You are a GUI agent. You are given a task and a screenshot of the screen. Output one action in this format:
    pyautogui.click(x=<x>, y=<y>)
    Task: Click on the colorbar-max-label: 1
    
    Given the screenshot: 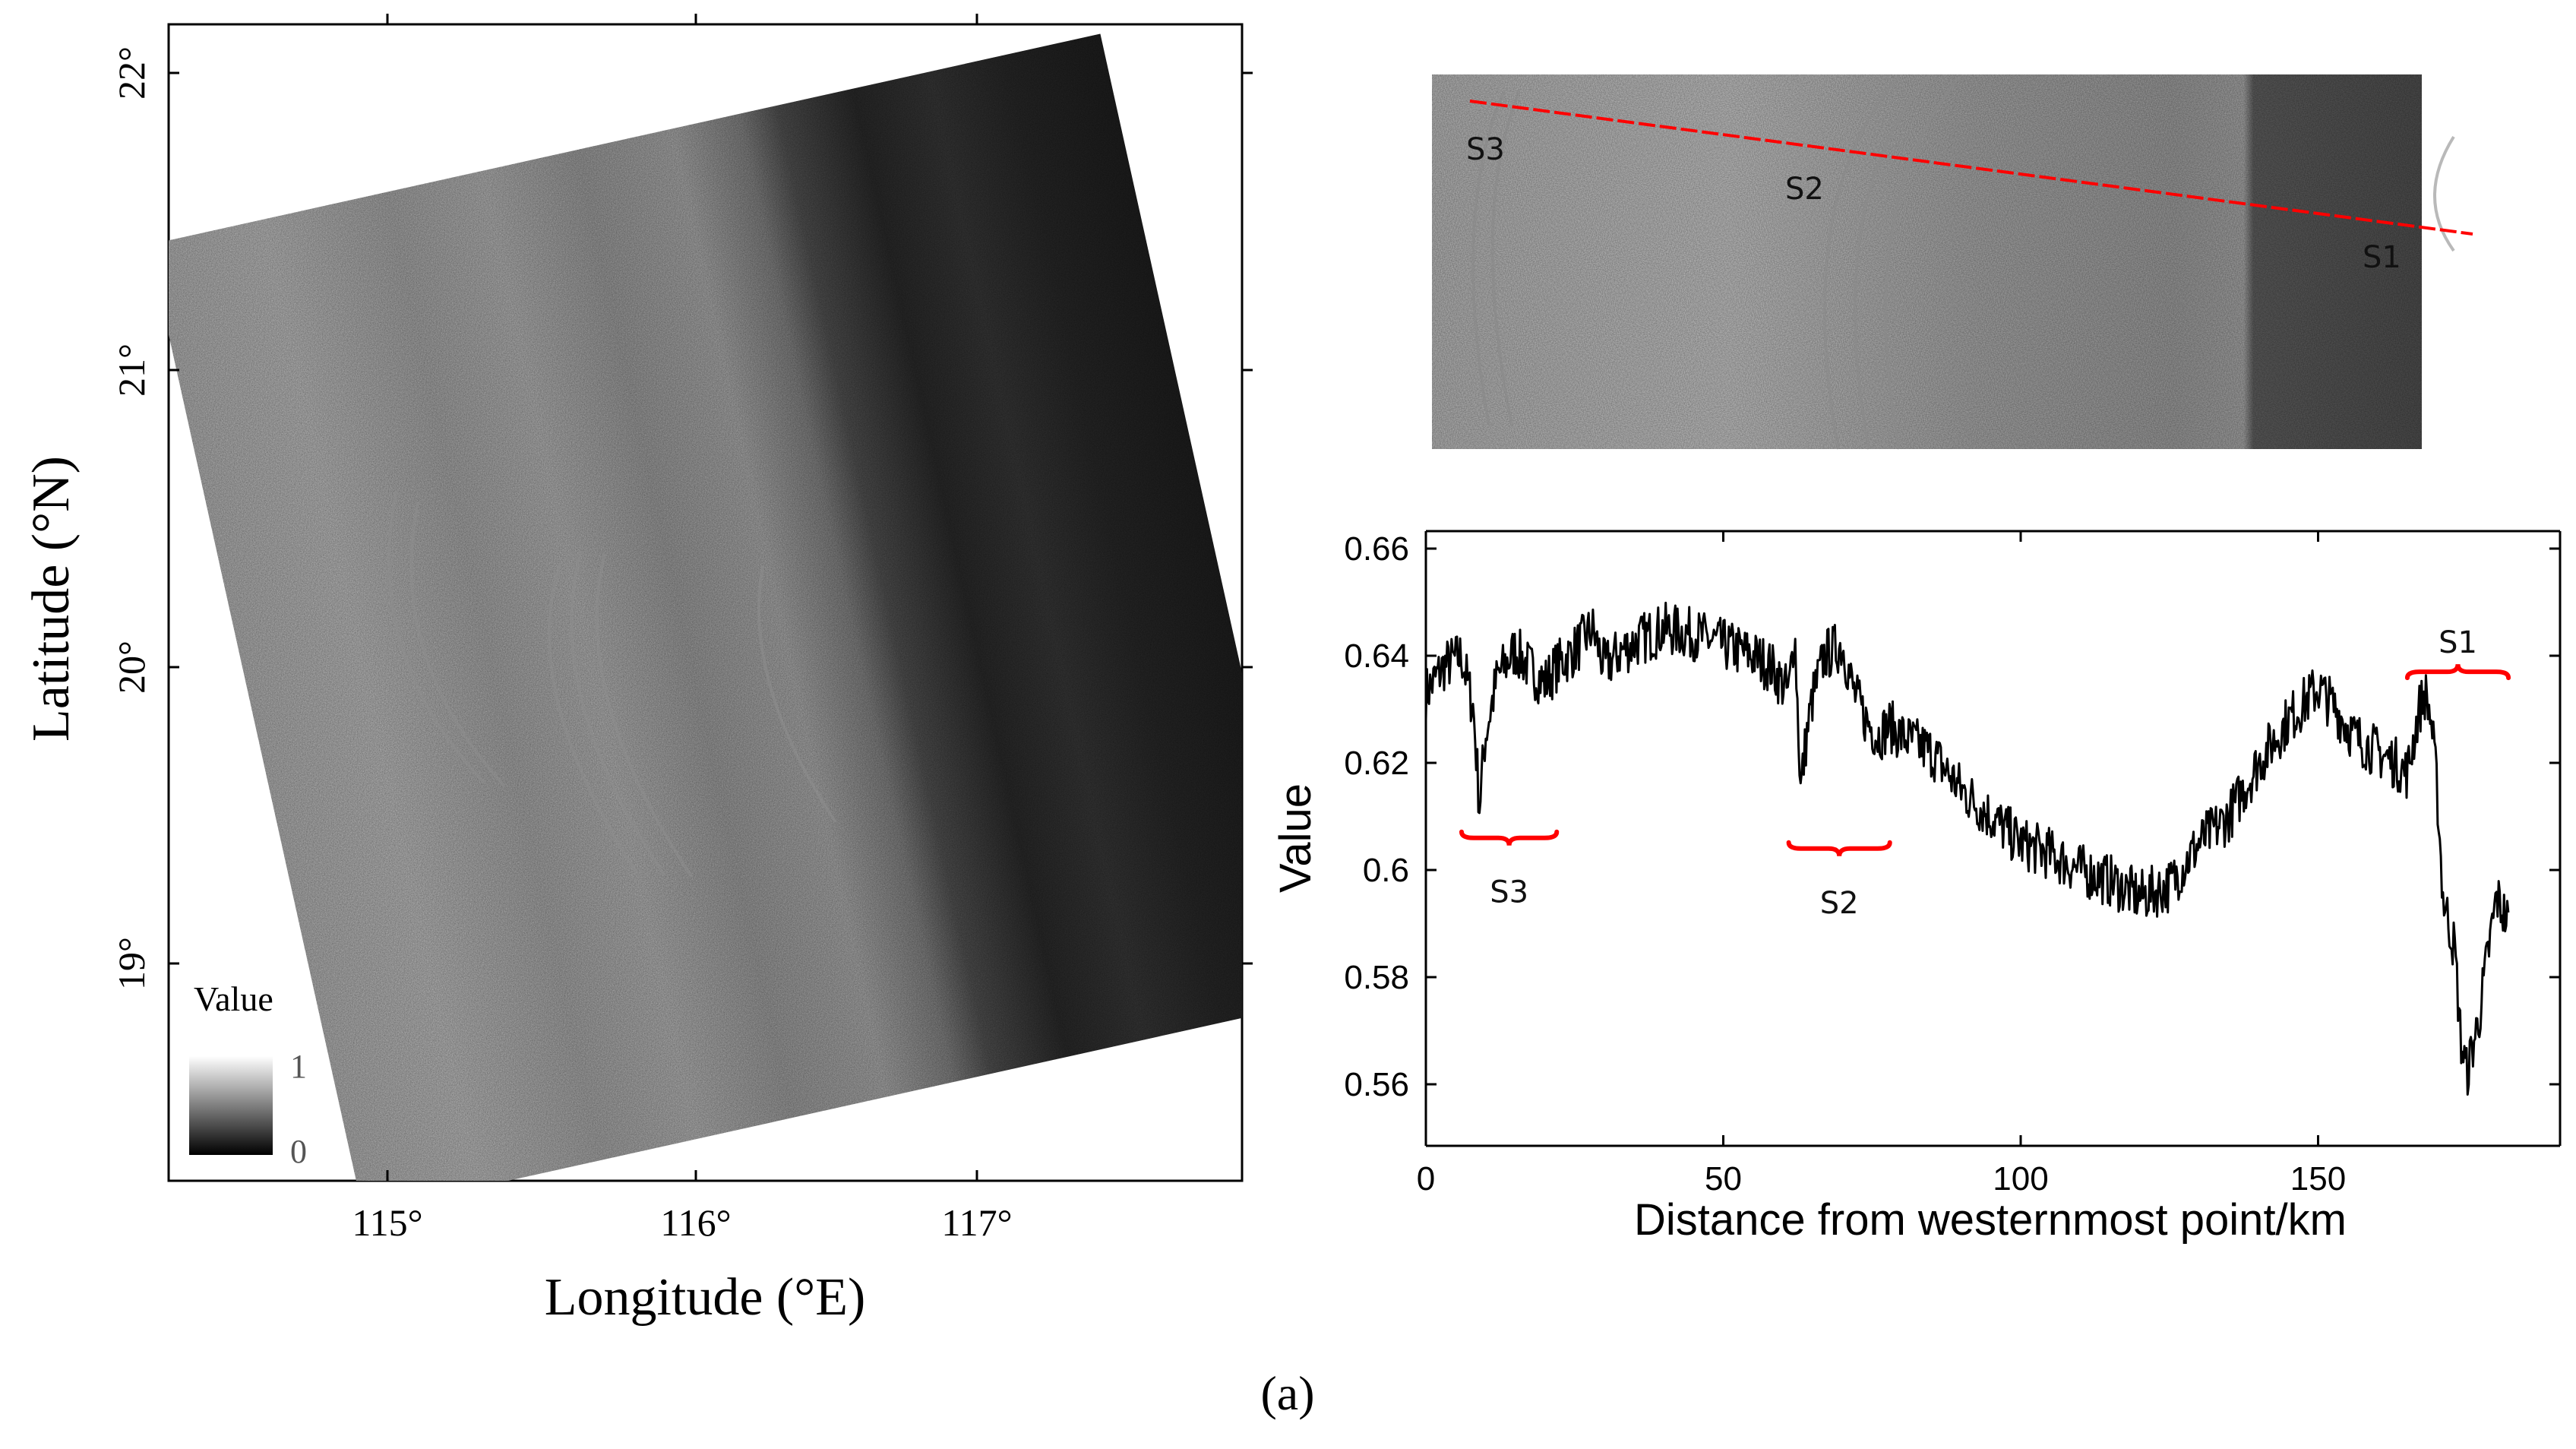 What is the action you would take?
    pyautogui.click(x=298, y=1066)
    